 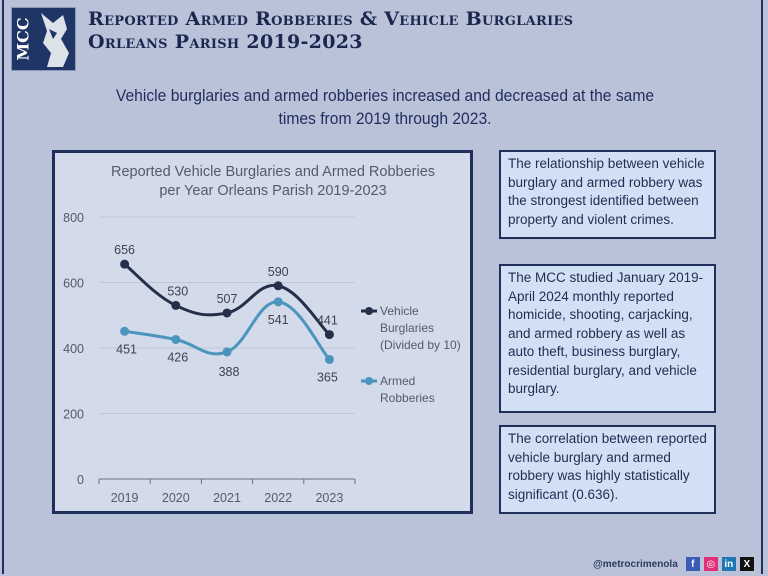 What do you see at coordinates (225, 42) in the screenshot?
I see `title-line-2: Orleans Parish 2019-2023` at bounding box center [225, 42].